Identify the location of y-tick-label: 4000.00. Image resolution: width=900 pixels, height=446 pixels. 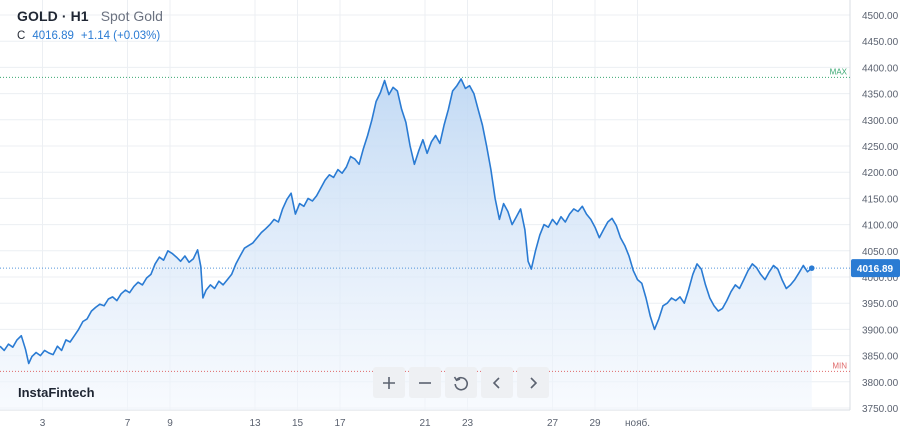
(880, 278).